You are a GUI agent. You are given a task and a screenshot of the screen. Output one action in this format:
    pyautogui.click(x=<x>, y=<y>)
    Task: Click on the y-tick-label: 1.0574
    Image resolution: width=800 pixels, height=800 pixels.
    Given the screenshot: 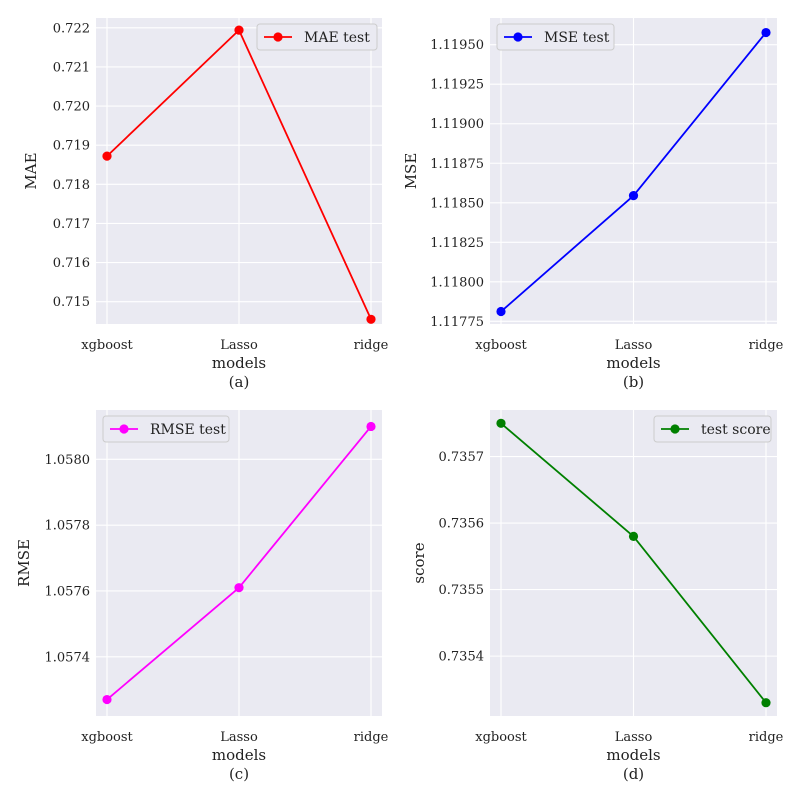 What is the action you would take?
    pyautogui.click(x=68, y=657)
    